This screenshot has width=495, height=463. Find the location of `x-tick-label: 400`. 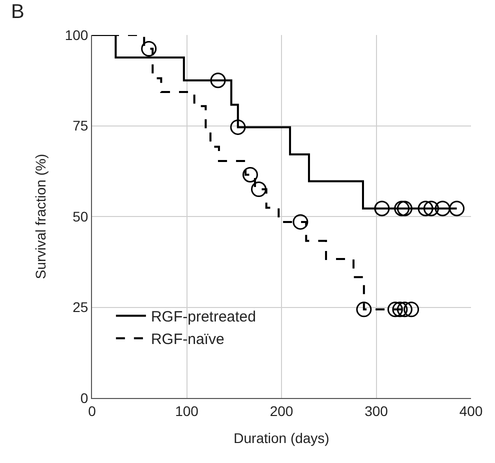

x-tick-label: 400 is located at coordinates (471, 410).